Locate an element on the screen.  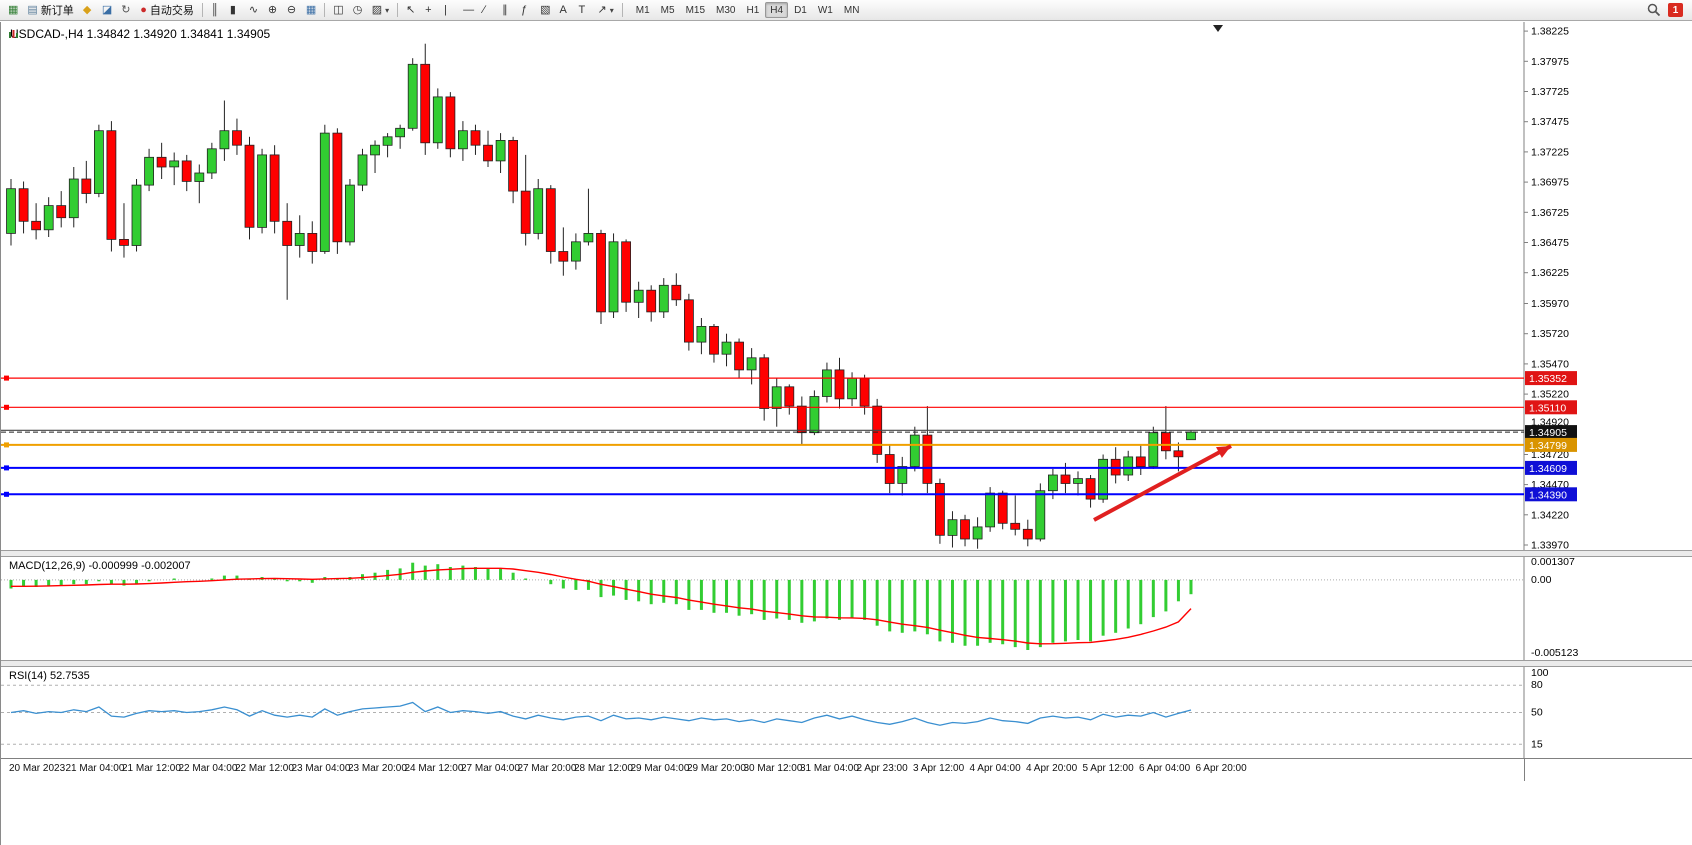
timeframe-w1-button: W1 is located at coordinates (825, 10).